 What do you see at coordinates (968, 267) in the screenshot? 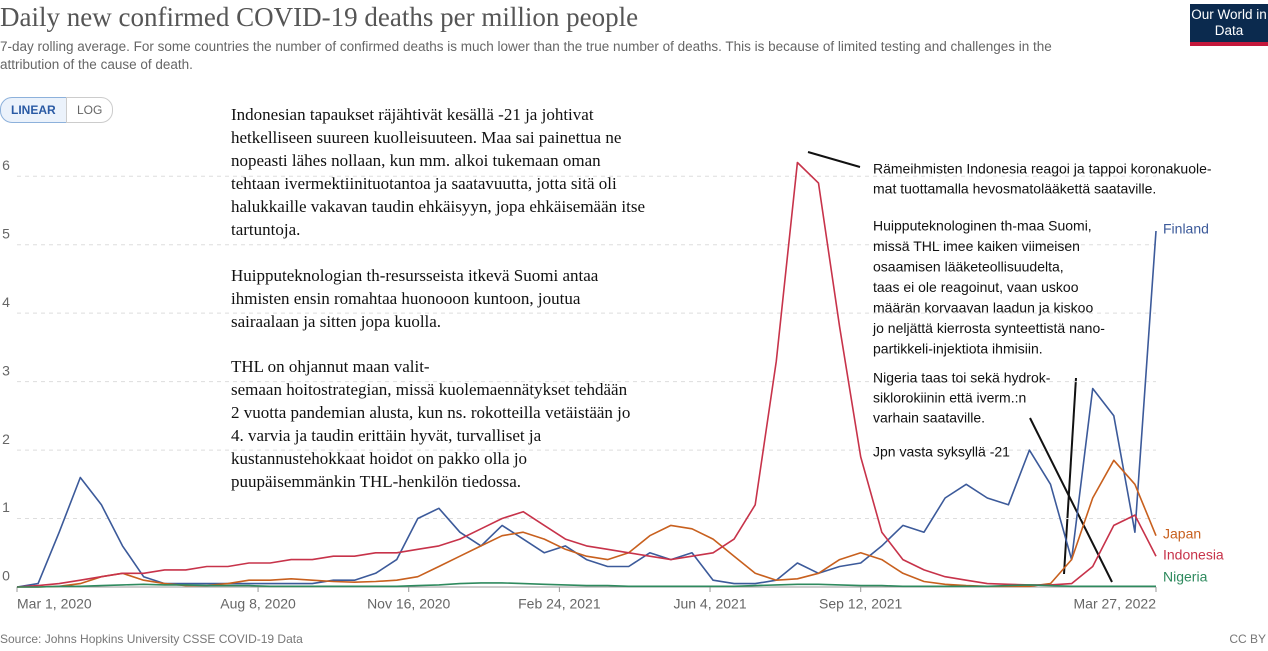
I see `annotation-text: osaamisen lääketeollisuudelta,` at bounding box center [968, 267].